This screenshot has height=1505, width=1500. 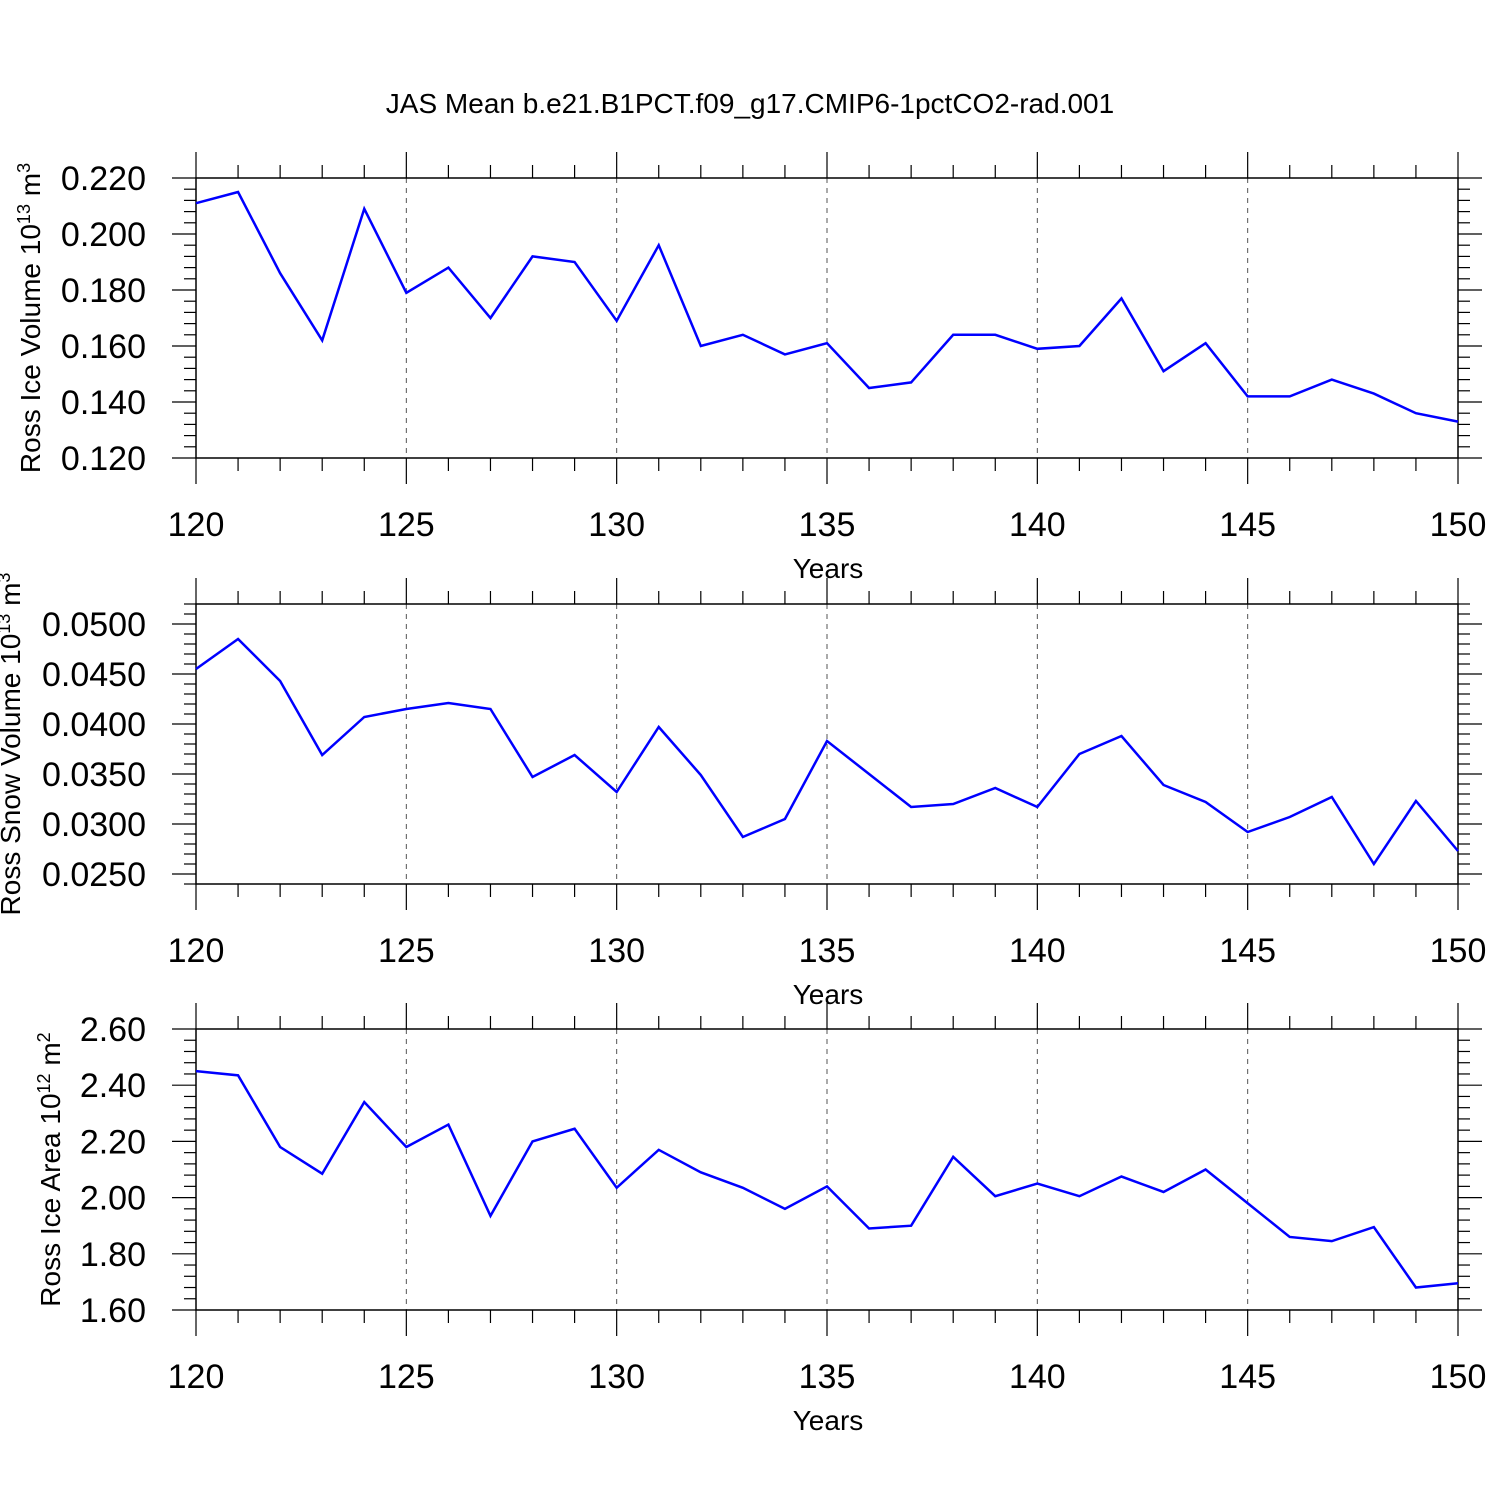 What do you see at coordinates (827, 306) in the screenshot?
I see `series-line-ross-ice-volume` at bounding box center [827, 306].